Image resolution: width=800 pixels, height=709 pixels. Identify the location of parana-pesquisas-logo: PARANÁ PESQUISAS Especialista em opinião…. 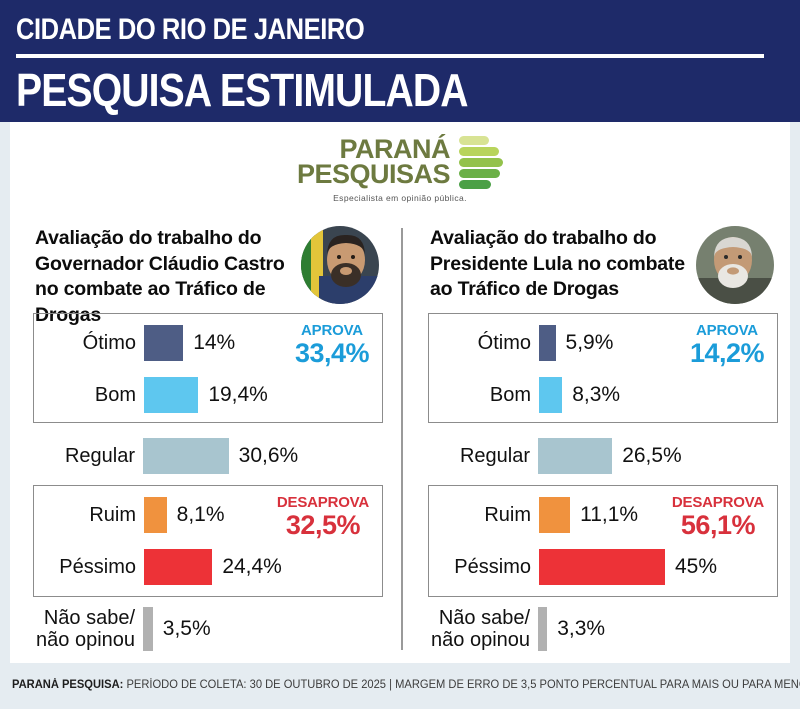
(400, 168).